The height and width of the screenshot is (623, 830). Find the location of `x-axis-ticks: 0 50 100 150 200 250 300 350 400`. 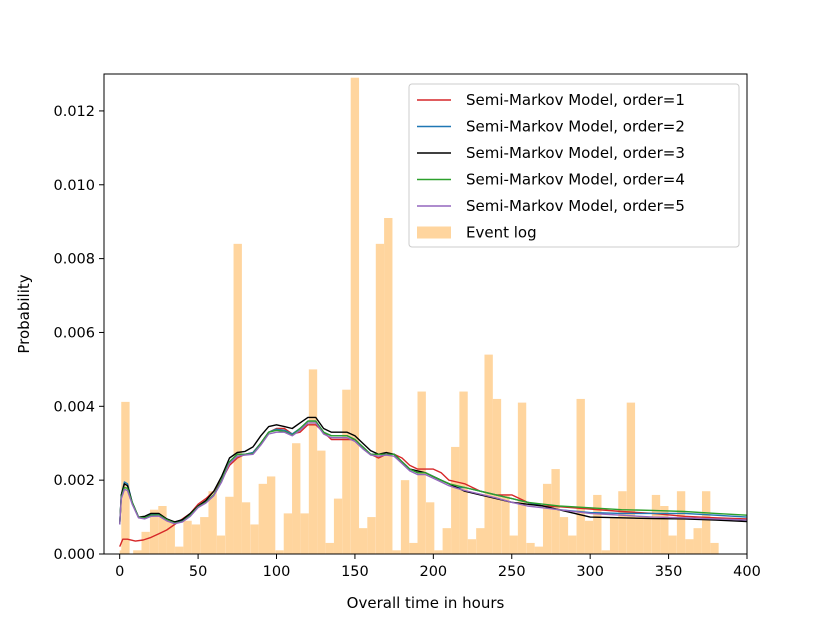

x-axis-ticks: 0 50 100 150 200 250 300 350 400 is located at coordinates (438, 567).